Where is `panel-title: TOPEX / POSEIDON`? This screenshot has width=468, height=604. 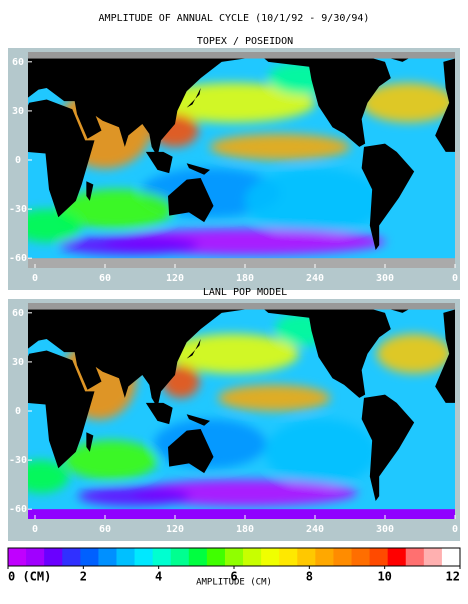
panel-title: TOPEX / POSEIDON is located at coordinates (245, 41).